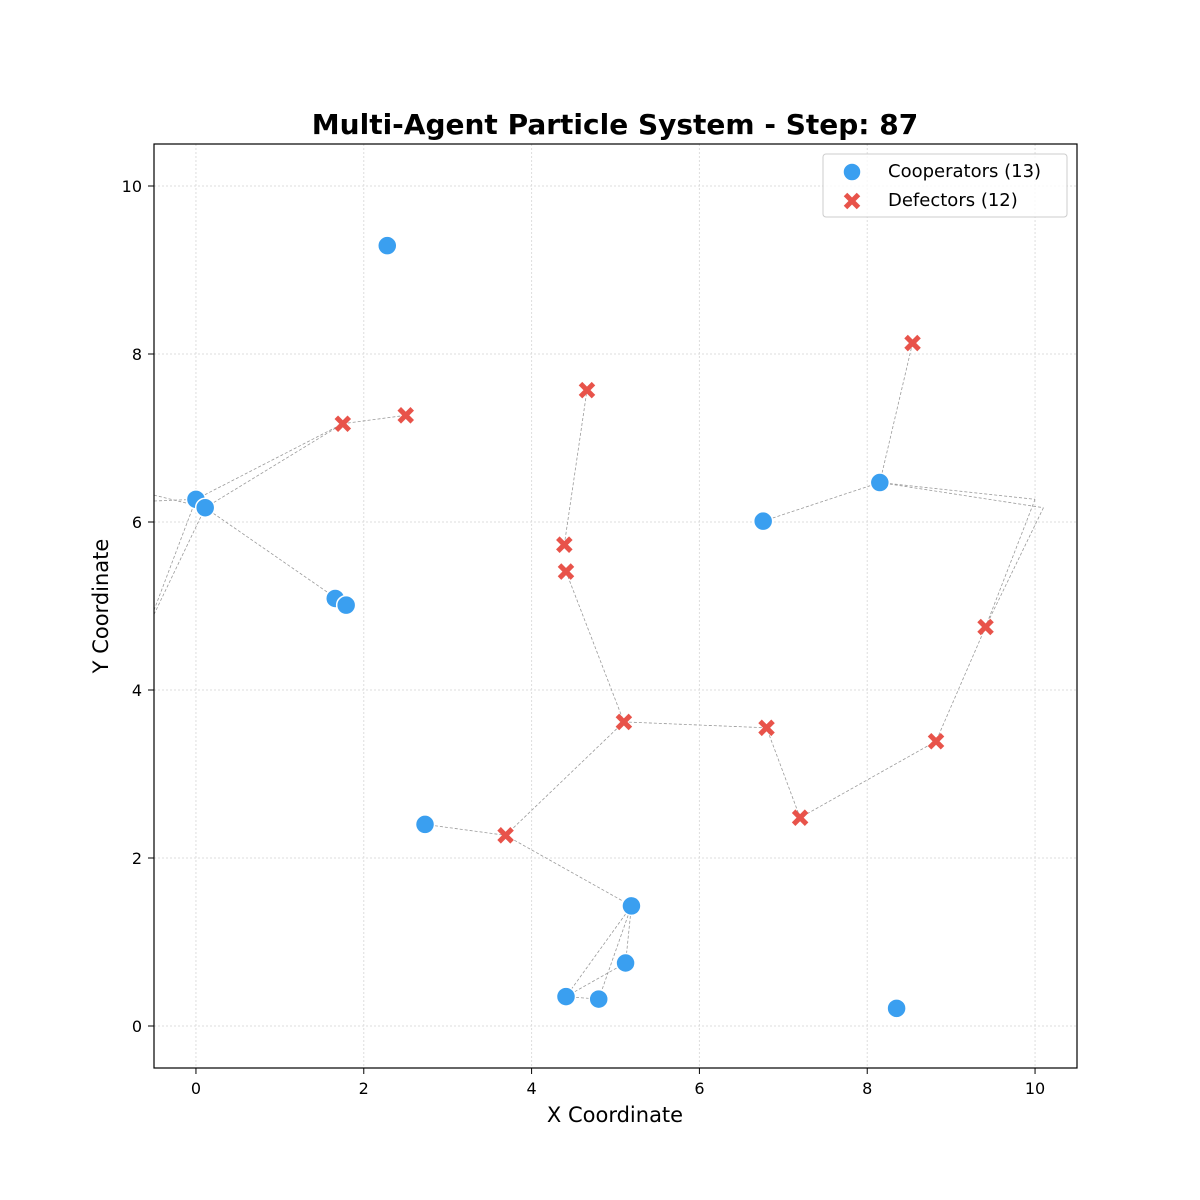 This screenshot has width=1200, height=1200. I want to click on legend-cooperator-marker, so click(852, 172).